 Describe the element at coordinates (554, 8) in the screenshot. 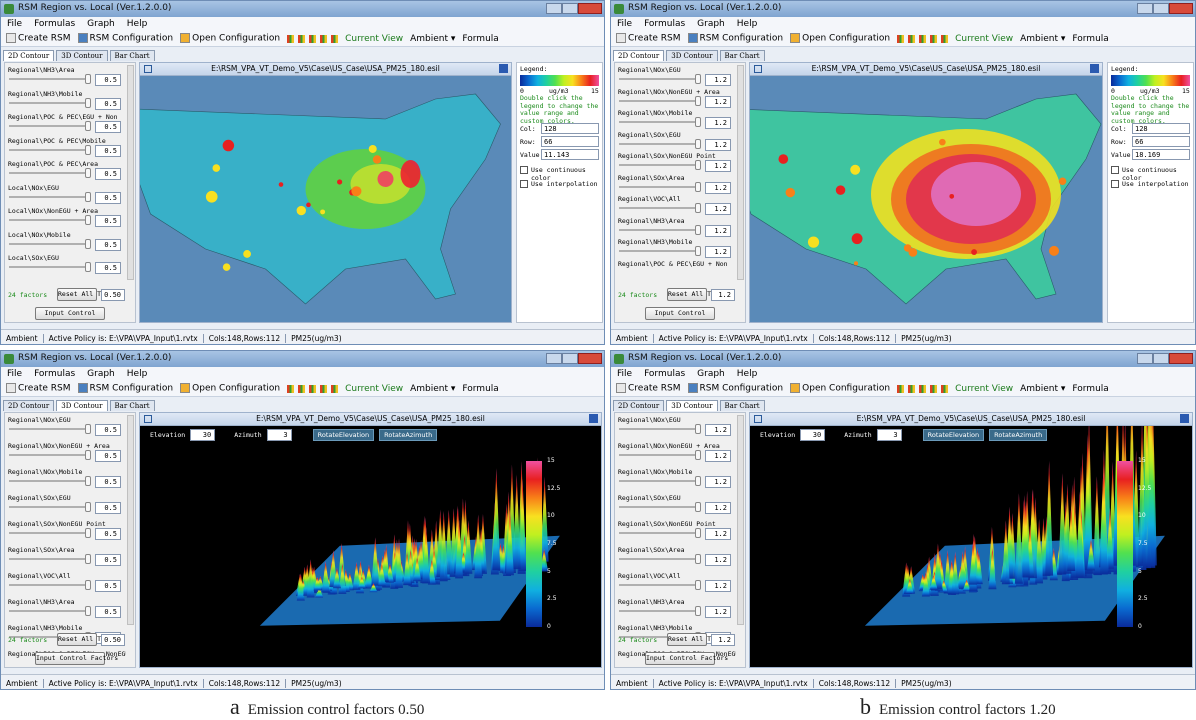

I see `minimize-button` at that location.